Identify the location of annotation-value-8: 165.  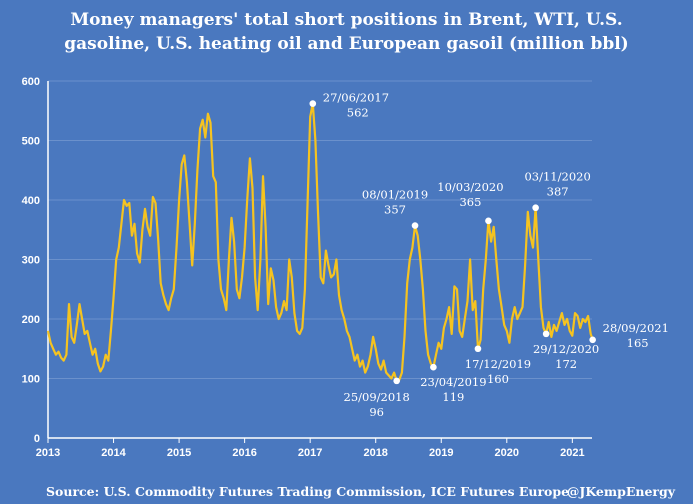
(638, 343).